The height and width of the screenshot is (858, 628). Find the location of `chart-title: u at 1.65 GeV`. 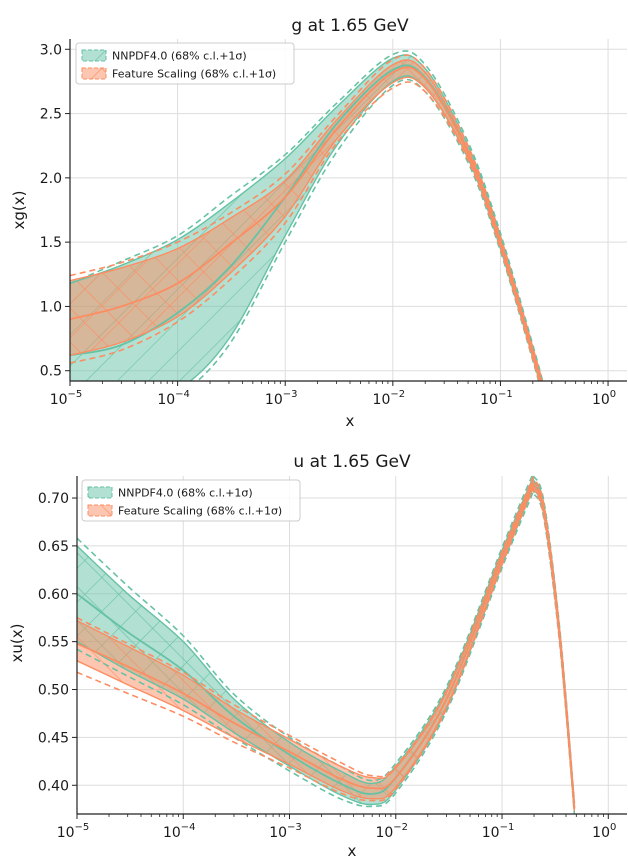

chart-title: u at 1.65 GeV is located at coordinates (352, 462).